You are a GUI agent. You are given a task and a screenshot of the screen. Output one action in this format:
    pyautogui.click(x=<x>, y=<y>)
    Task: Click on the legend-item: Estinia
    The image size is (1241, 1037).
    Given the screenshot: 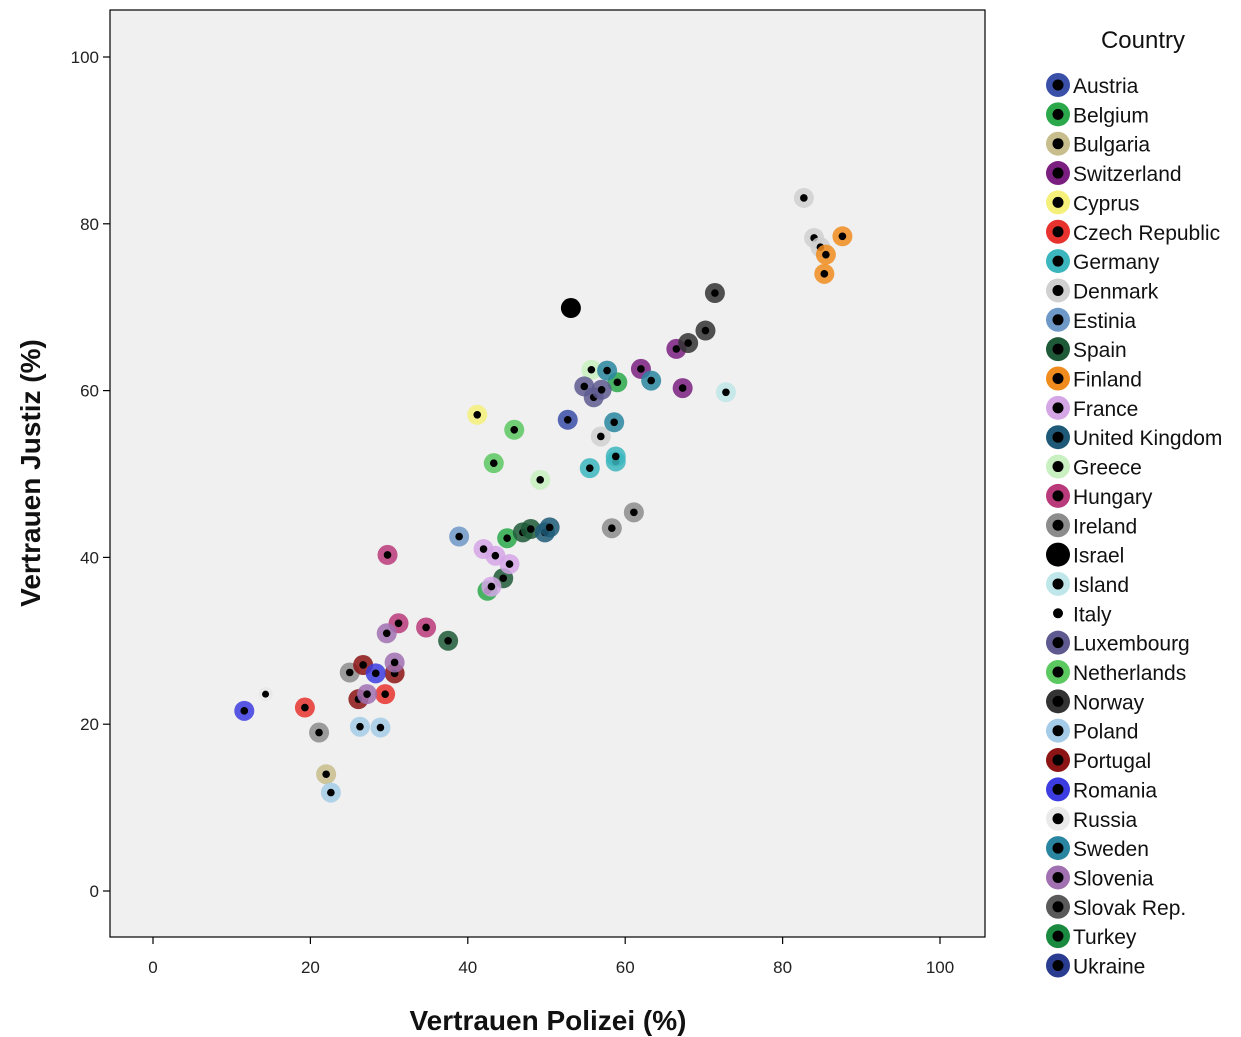 What is the action you would take?
    pyautogui.click(x=1091, y=320)
    